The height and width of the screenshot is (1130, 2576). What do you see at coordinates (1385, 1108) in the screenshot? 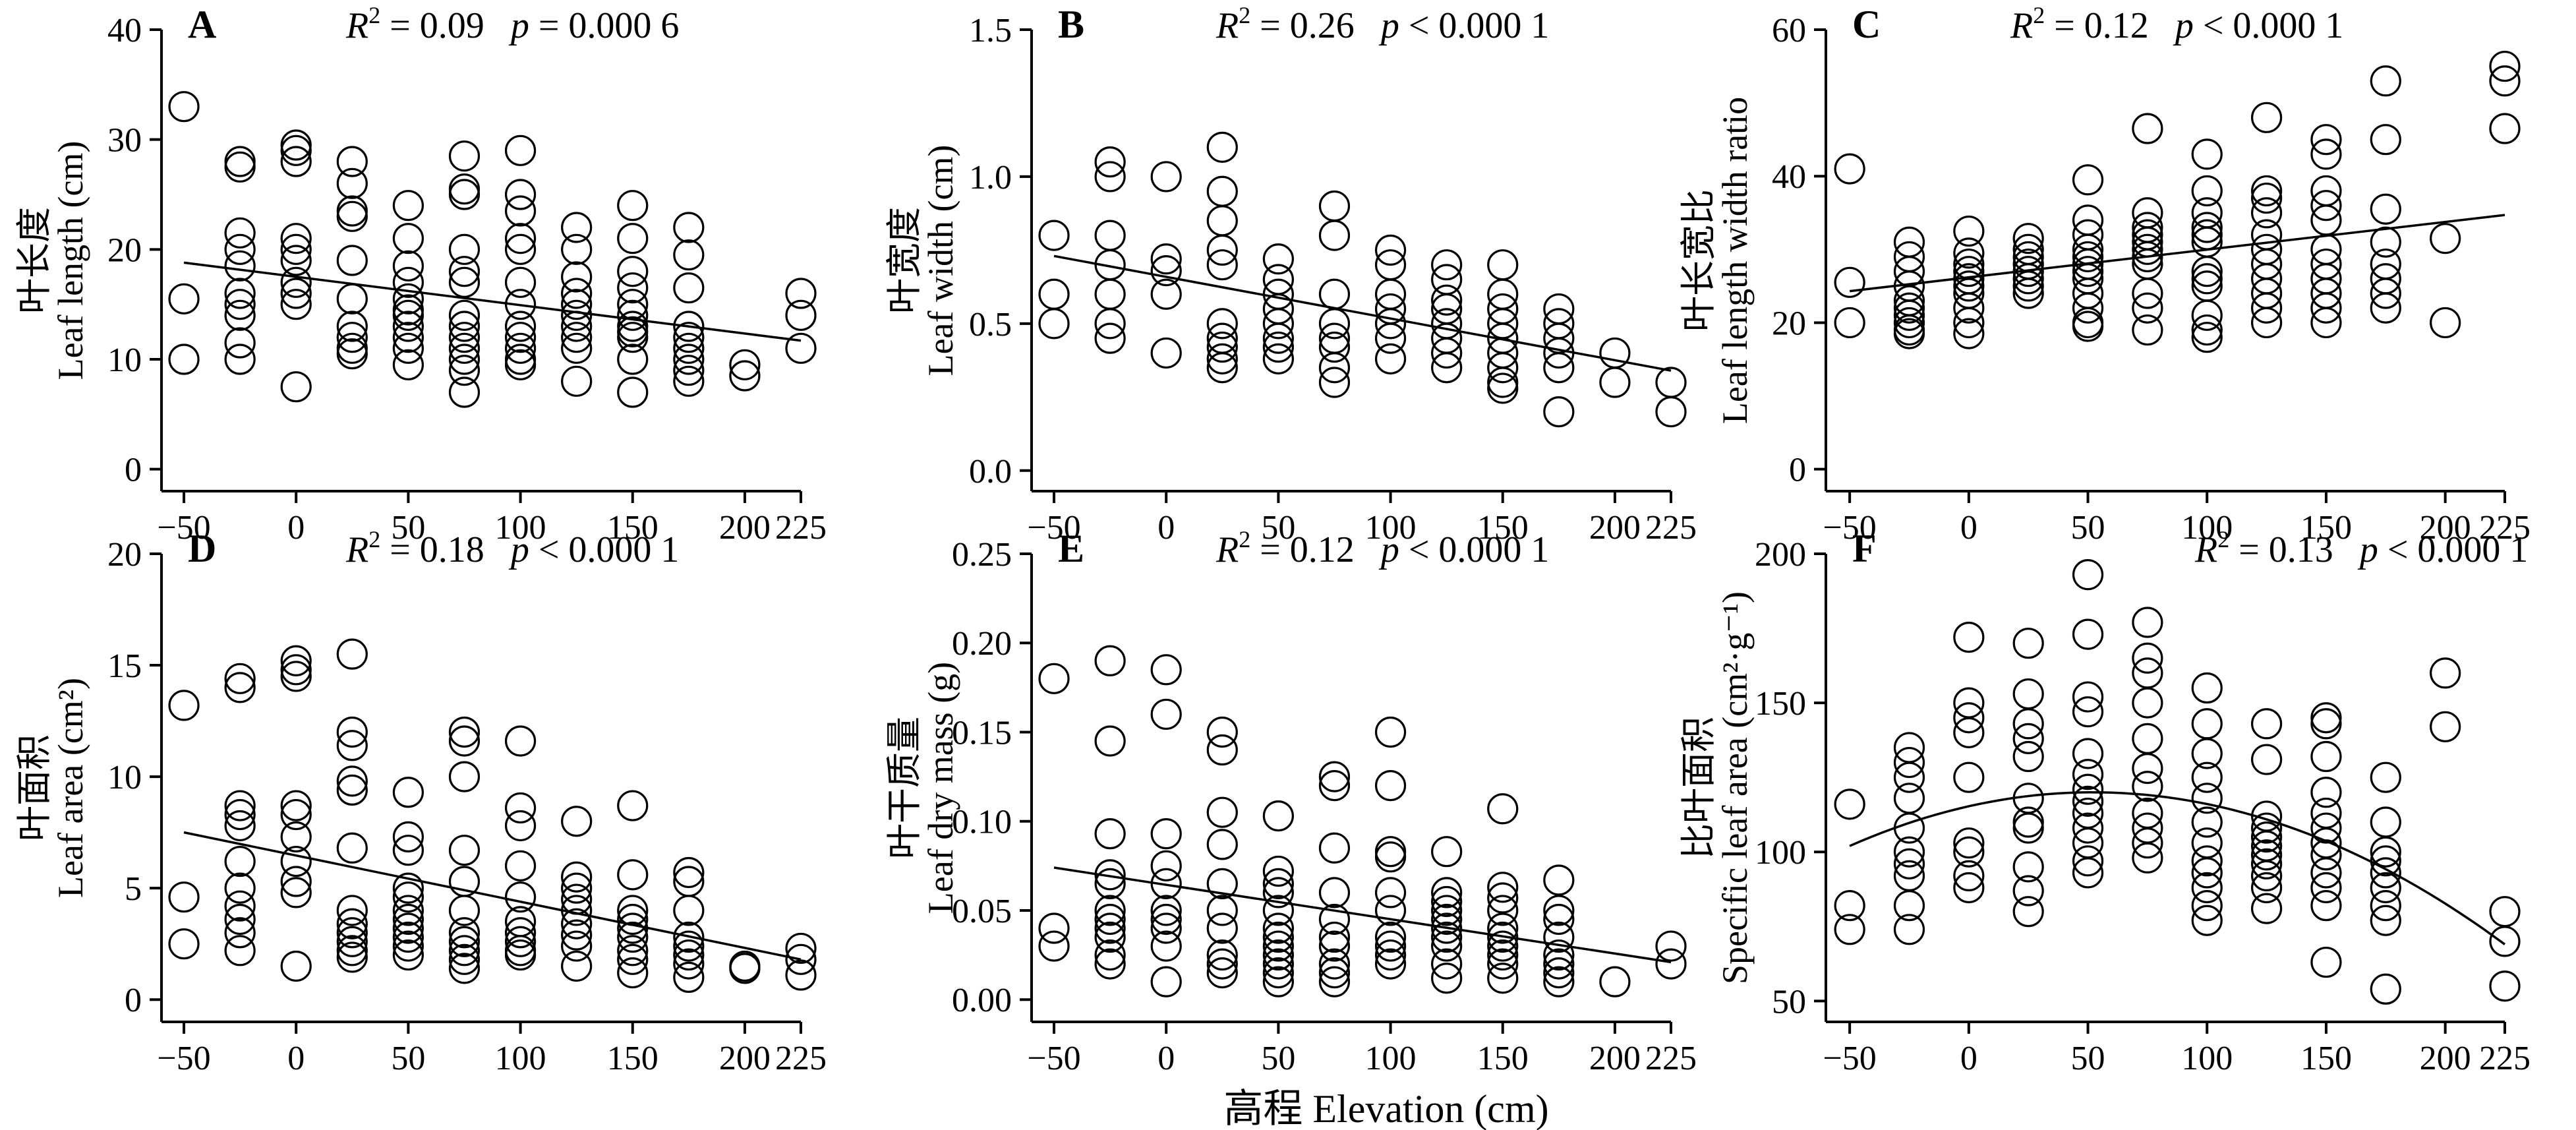
I see `x-axis-title: 高程 Elevation (cm)` at bounding box center [1385, 1108].